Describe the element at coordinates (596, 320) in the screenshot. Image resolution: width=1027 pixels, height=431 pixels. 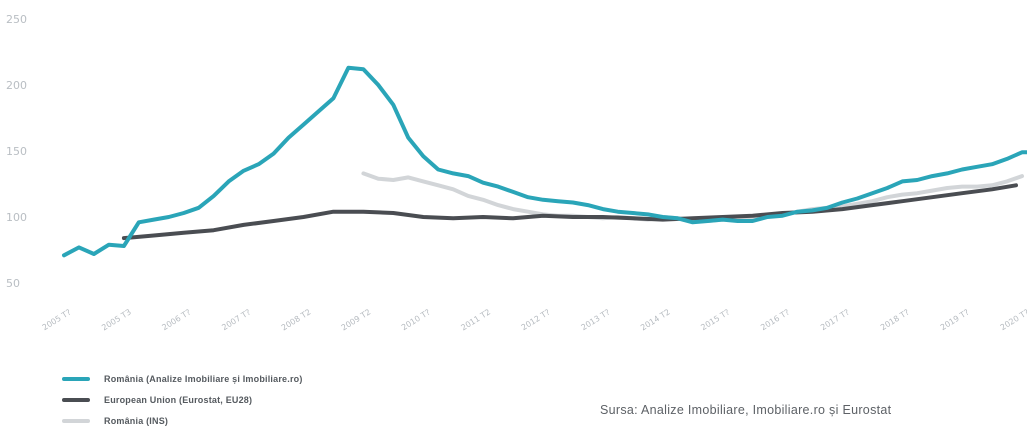
I see `x-tick-label: 2013 T?` at that location.